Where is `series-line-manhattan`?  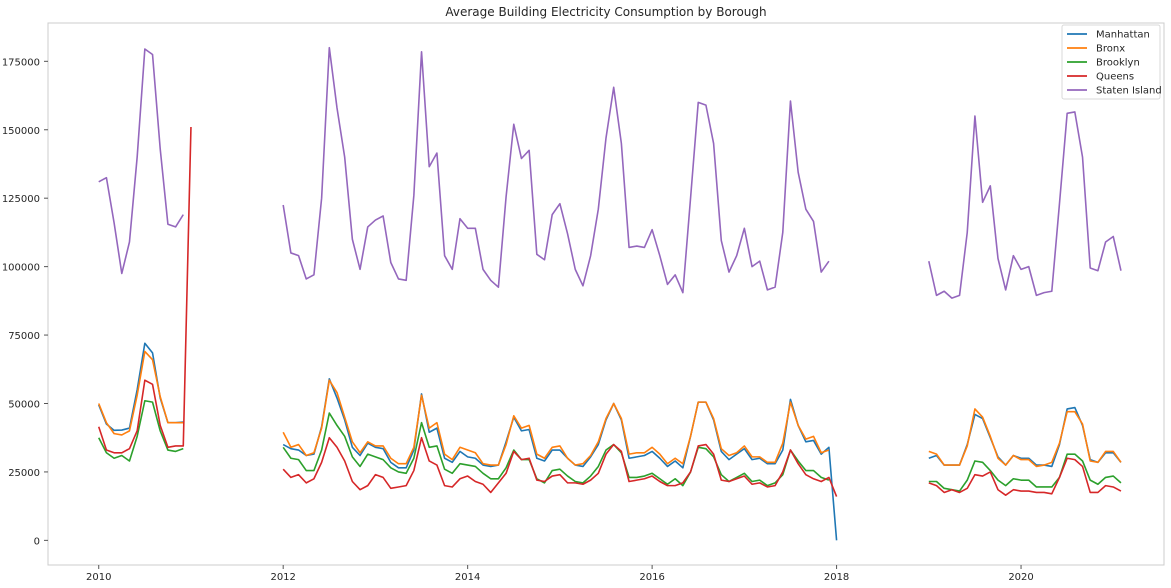 series-line-manhattan is located at coordinates (560, 459).